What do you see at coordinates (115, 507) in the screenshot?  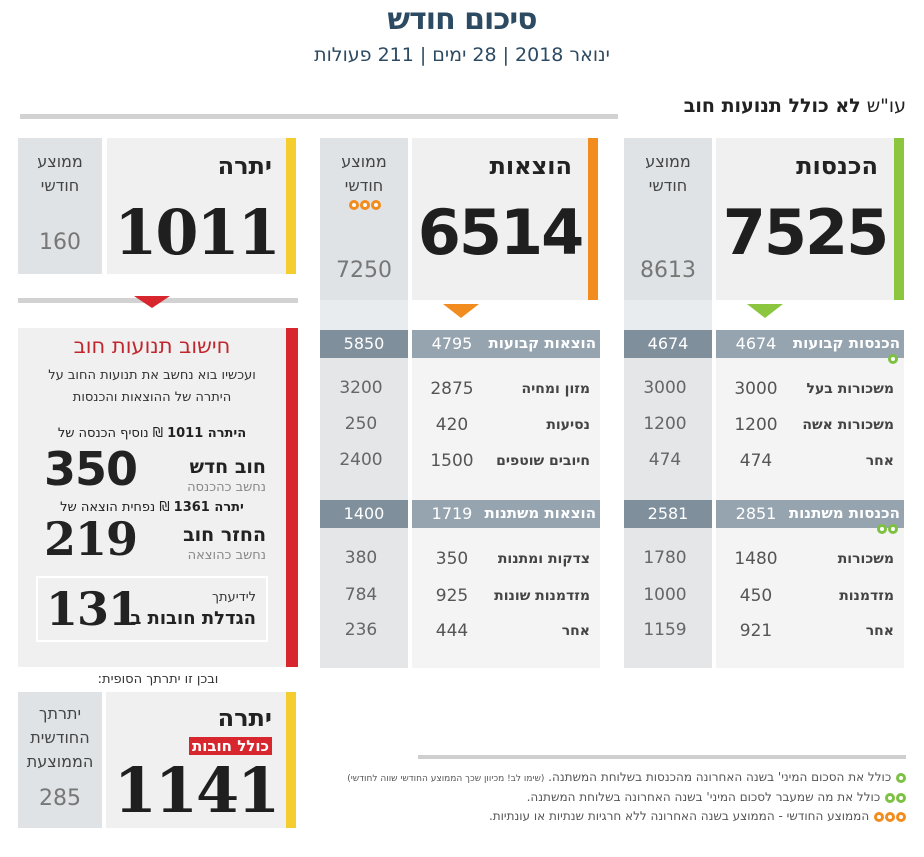 I see `debt-repay-rest: ₪ נפחית הוצאה של` at bounding box center [115, 507].